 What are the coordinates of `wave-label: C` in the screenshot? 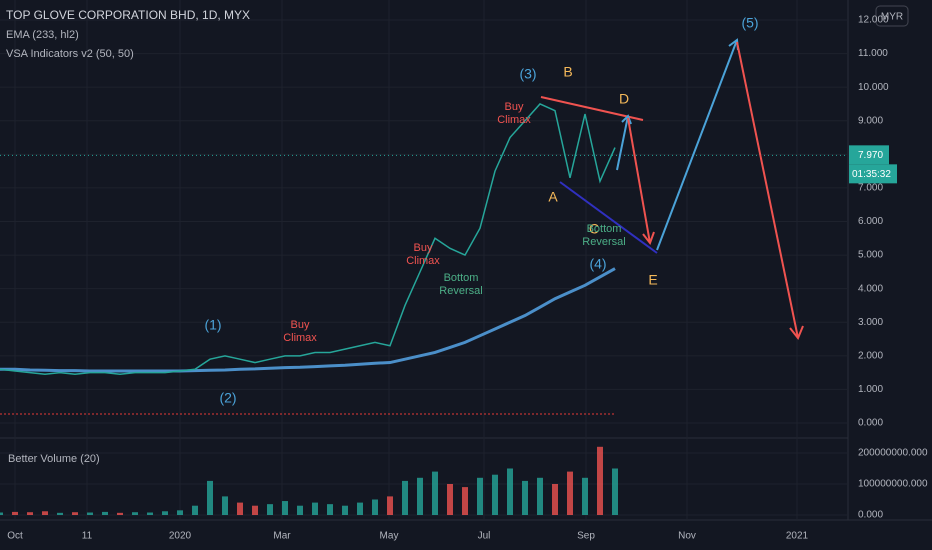 It's located at (594, 229).